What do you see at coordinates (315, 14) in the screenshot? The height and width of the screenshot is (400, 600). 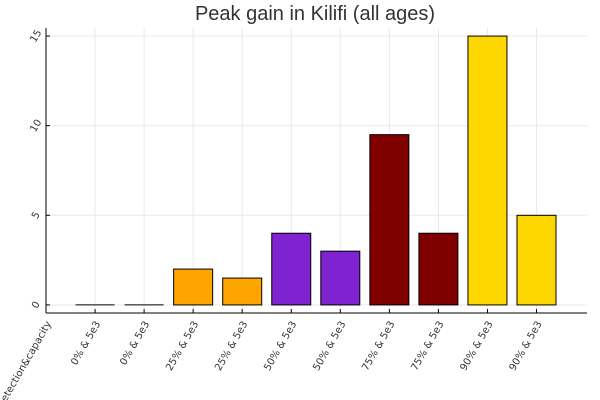 I see `chart-title: Peak gain in Kilifi (all ages)` at bounding box center [315, 14].